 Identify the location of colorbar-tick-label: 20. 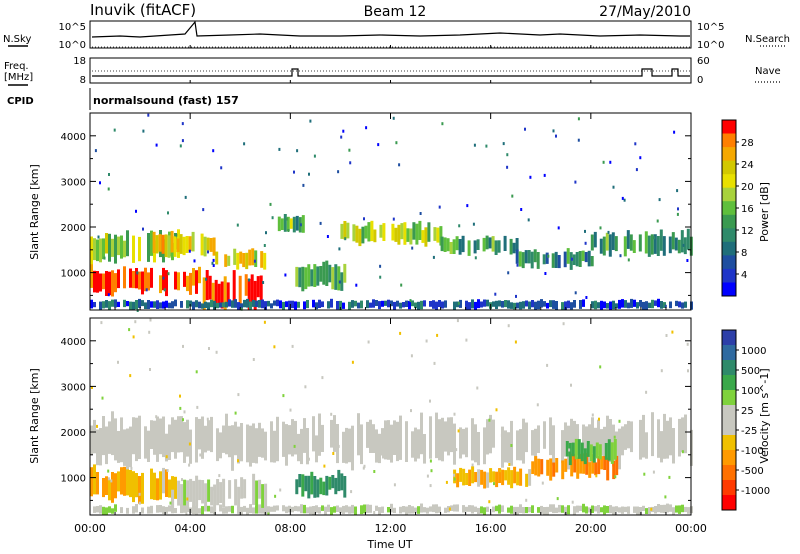
(747, 187).